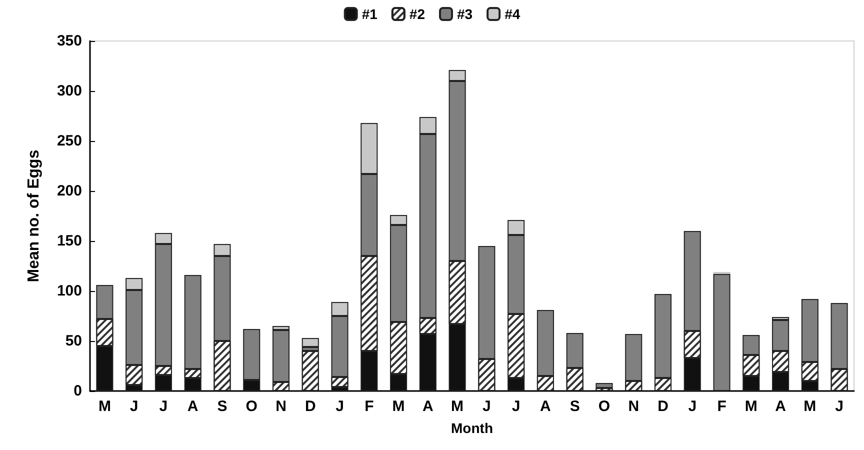  What do you see at coordinates (73, 341) in the screenshot?
I see `y-tick-label: 50` at bounding box center [73, 341].